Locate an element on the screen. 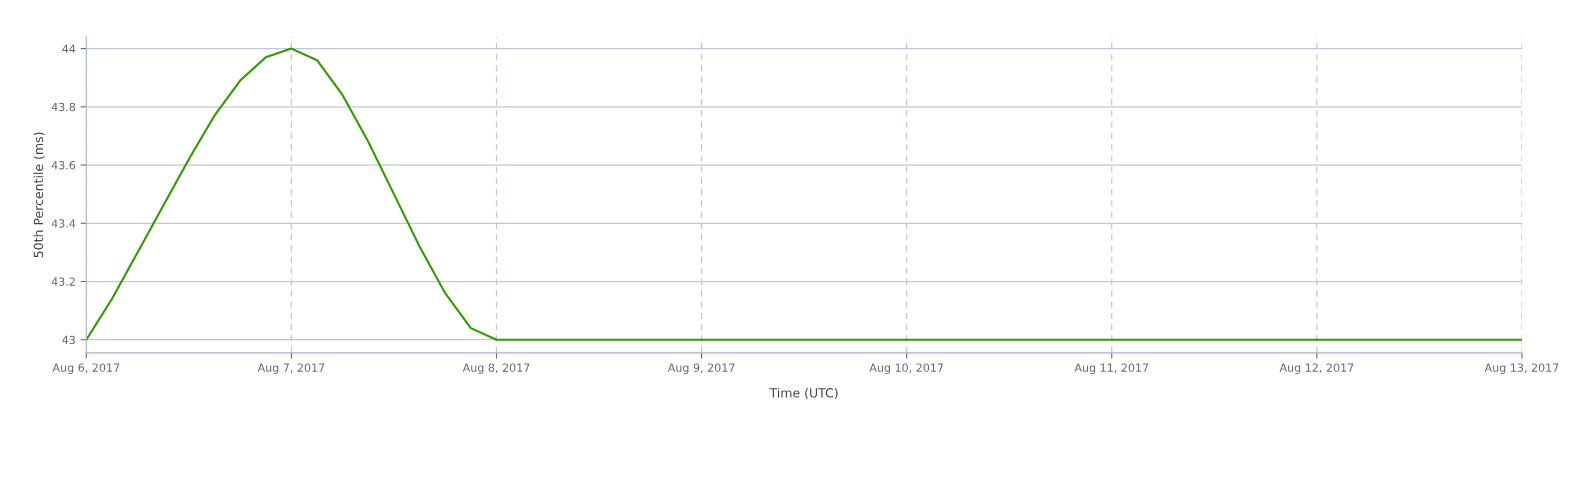 The image size is (1569, 486). x-tick-label: Aug 13, 2017 is located at coordinates (1521, 369).